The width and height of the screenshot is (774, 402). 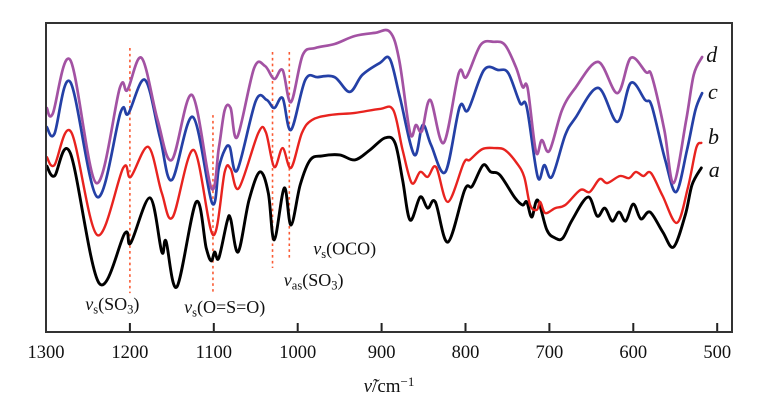 I want to click on annotation-nu-as-so3: νas(SO3), so click(x=314, y=281).